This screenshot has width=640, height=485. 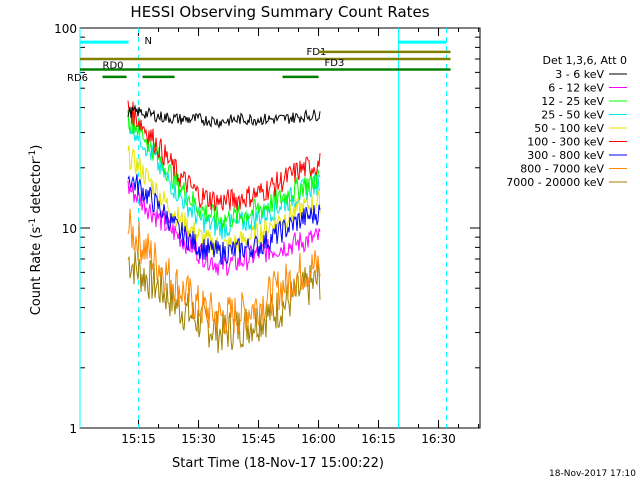 What do you see at coordinates (555, 182) in the screenshot?
I see `legend-label: 7000 - 20000 keV` at bounding box center [555, 182].